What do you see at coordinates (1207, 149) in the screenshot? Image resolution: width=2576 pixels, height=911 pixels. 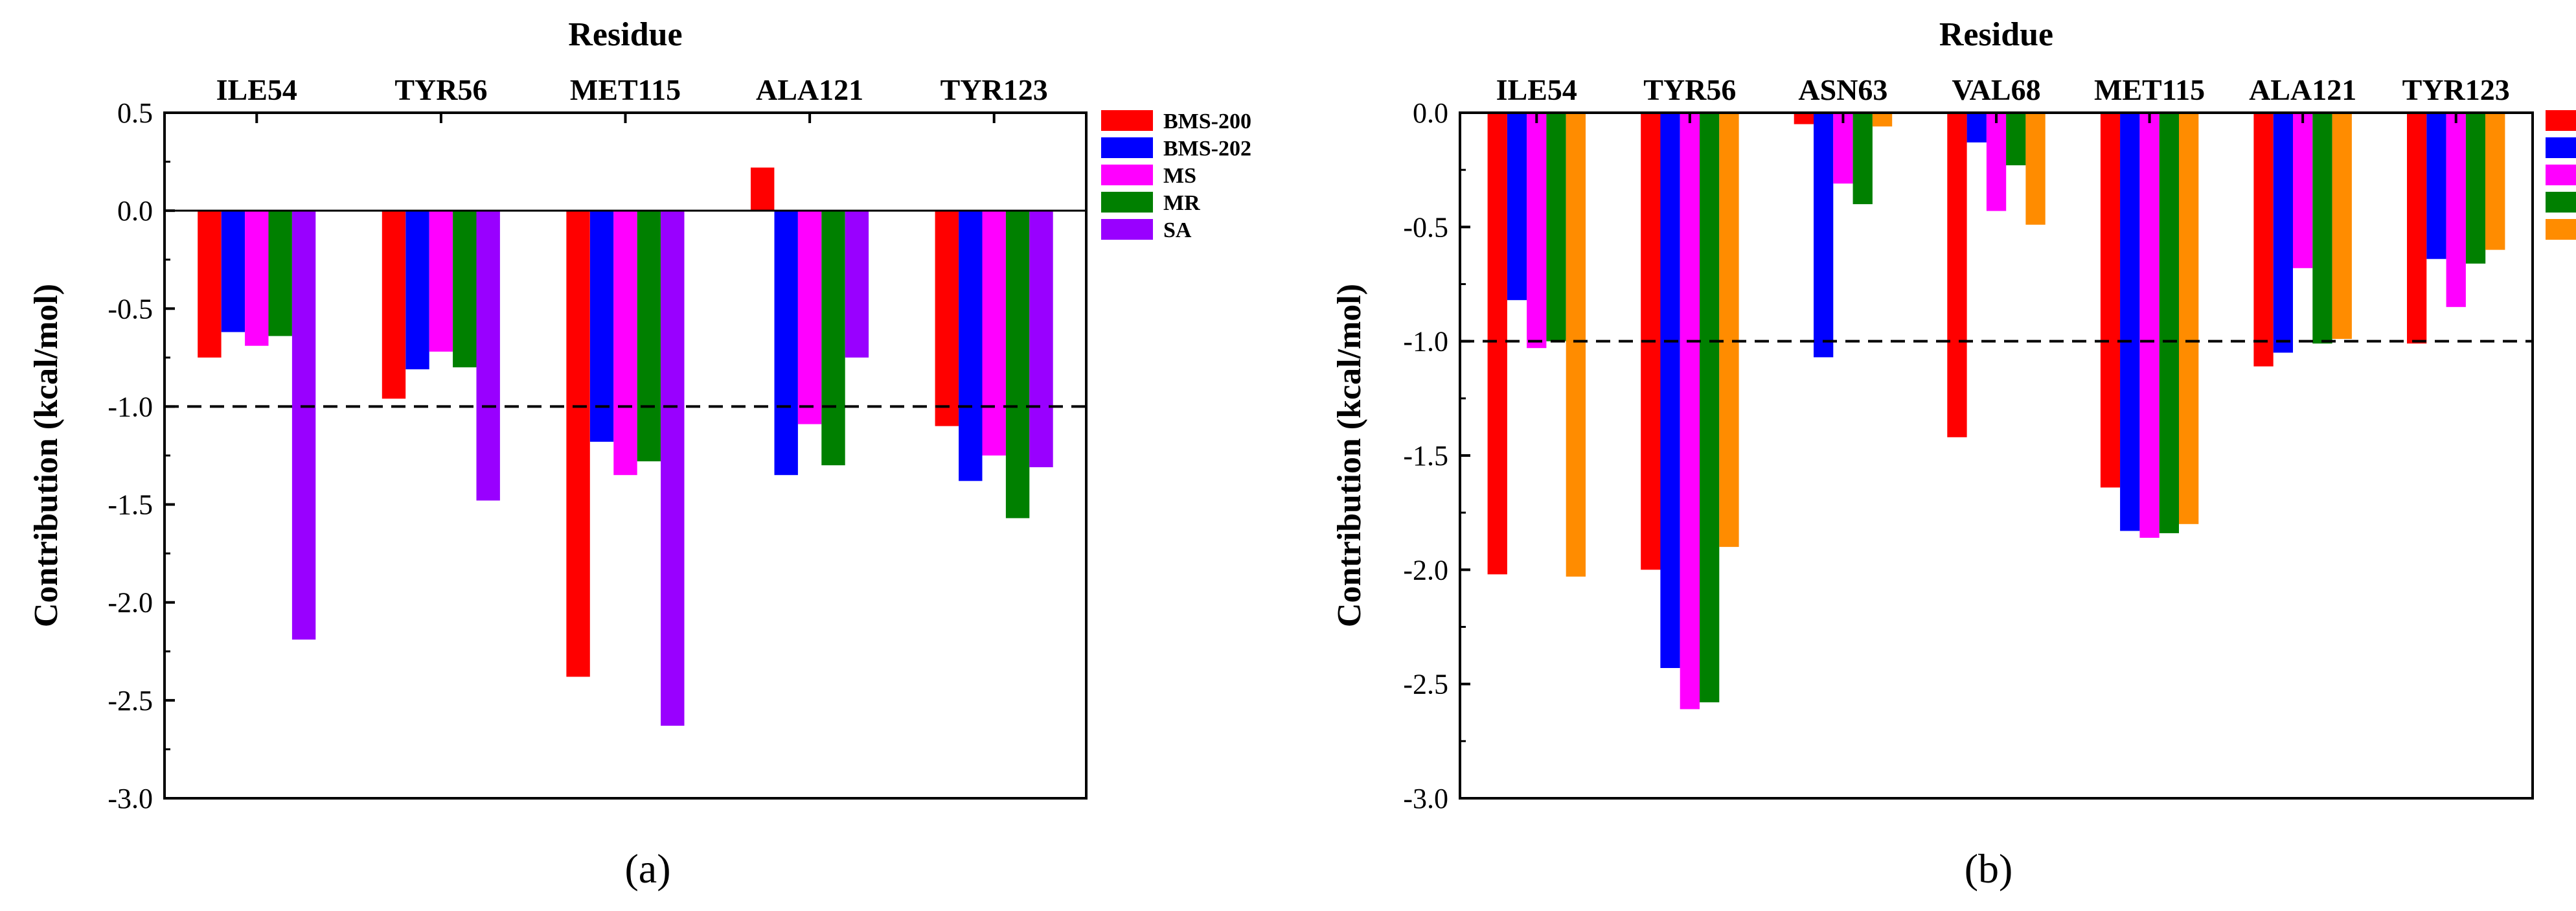 I see `legend-label-bms-202: BMS-202` at bounding box center [1207, 149].